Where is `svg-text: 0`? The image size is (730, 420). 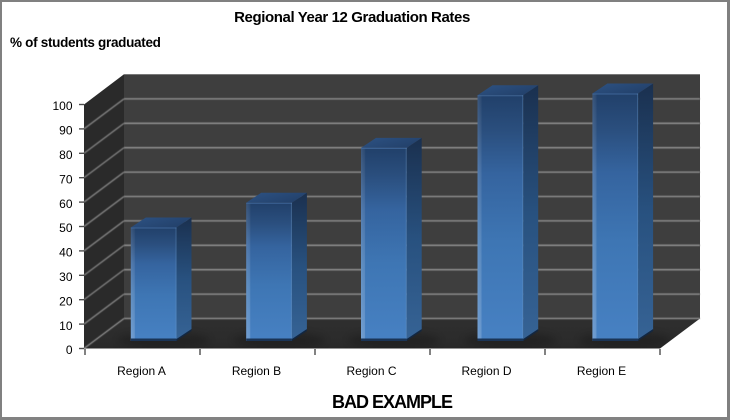 svg-text: 0 is located at coordinates (69, 350).